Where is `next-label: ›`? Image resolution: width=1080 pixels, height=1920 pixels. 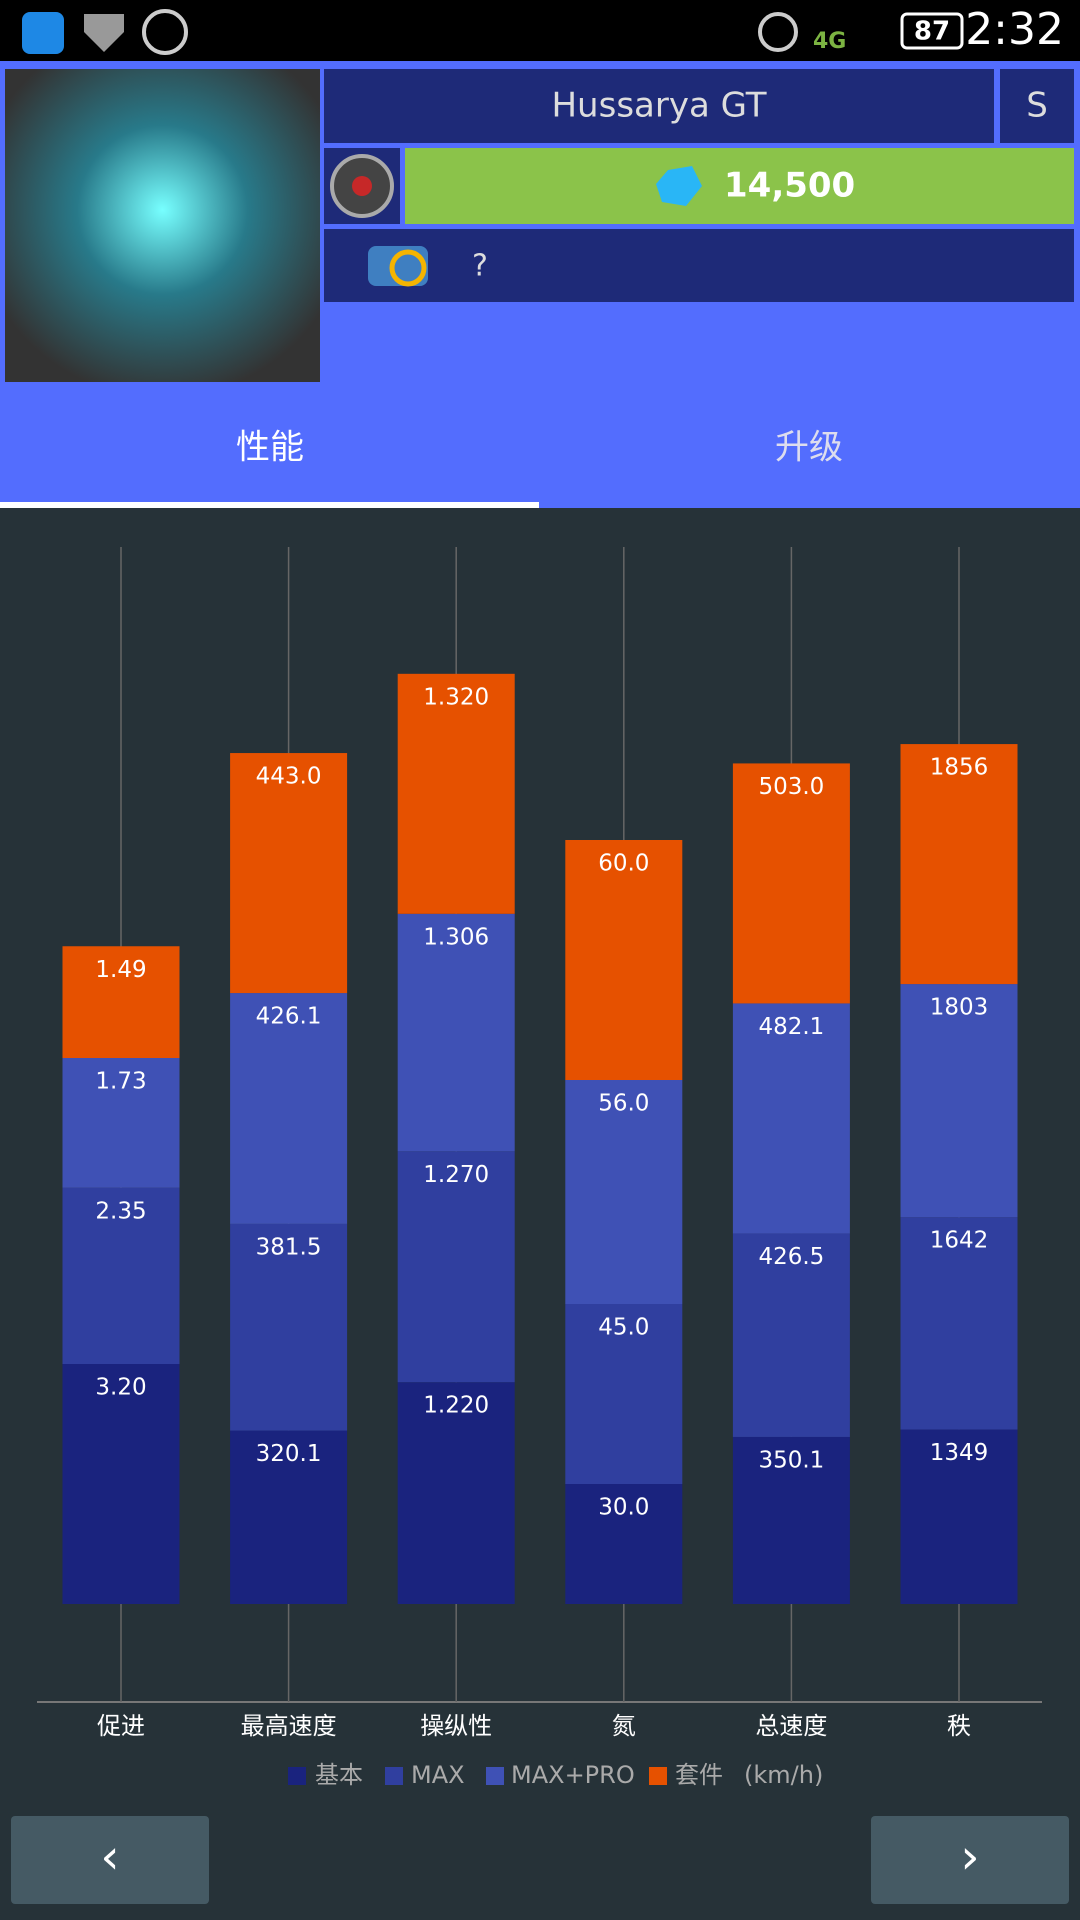
next-label: › is located at coordinates (969, 1857).